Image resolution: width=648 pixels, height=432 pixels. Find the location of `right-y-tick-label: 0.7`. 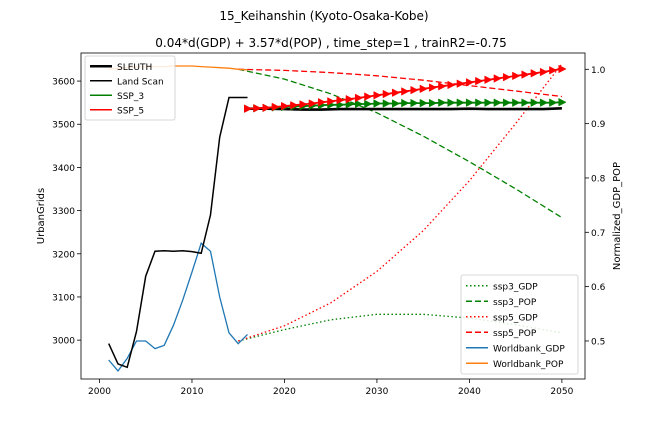

right-y-tick-label: 0.7 is located at coordinates (598, 234).